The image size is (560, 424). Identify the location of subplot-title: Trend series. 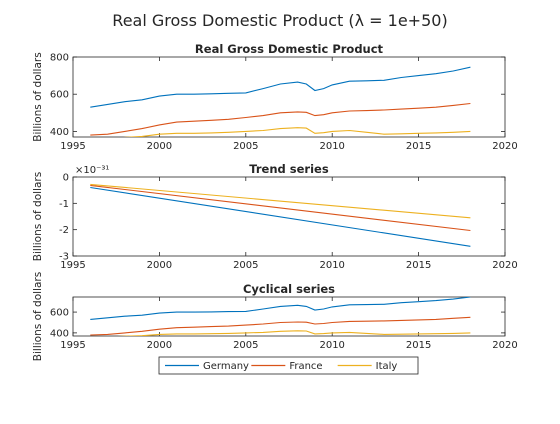
(289, 169).